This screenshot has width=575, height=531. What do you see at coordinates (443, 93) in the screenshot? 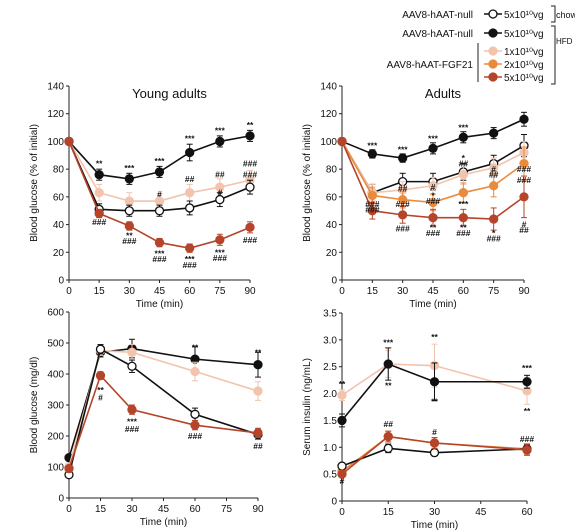
I see `chart-title: Adults` at bounding box center [443, 93].